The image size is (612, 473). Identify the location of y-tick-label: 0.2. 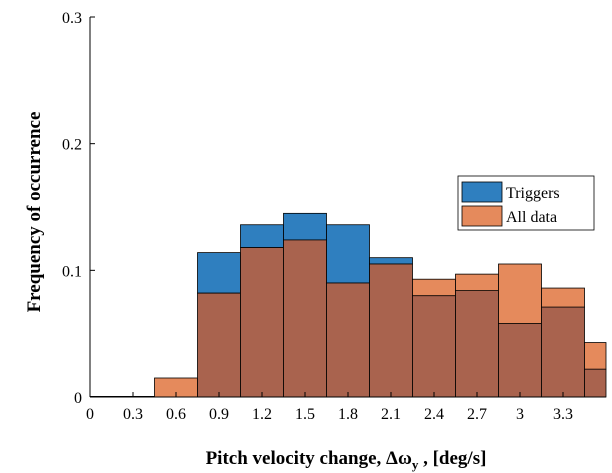
(72, 145).